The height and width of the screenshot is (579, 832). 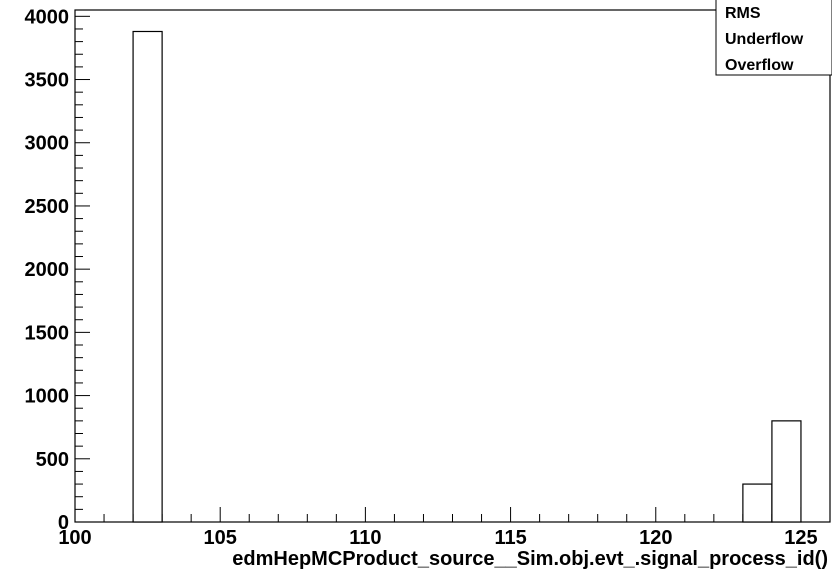 What do you see at coordinates (47, 144) in the screenshot?
I see `y-tick-label-6: 3000` at bounding box center [47, 144].